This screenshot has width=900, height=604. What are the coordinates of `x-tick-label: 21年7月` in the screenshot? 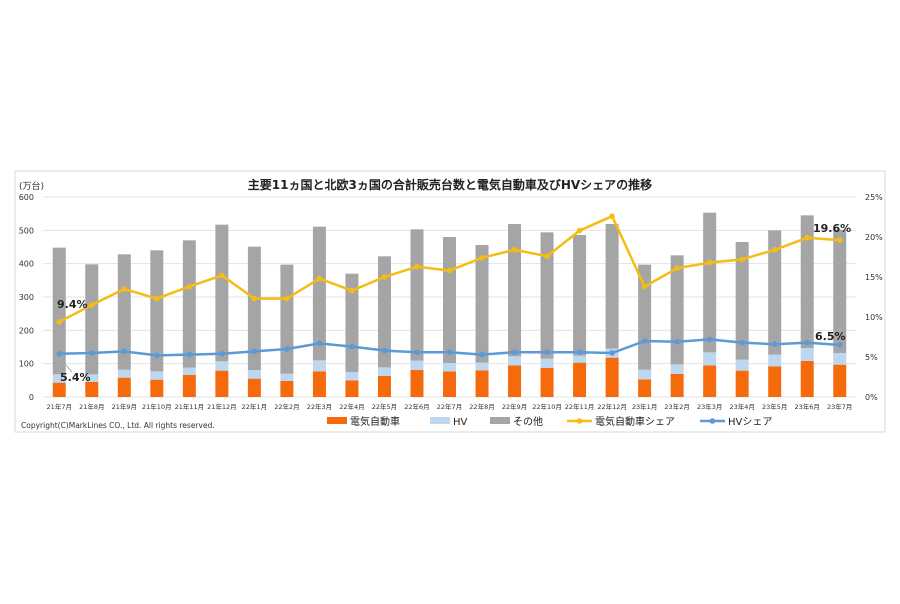 It's located at (59, 406).